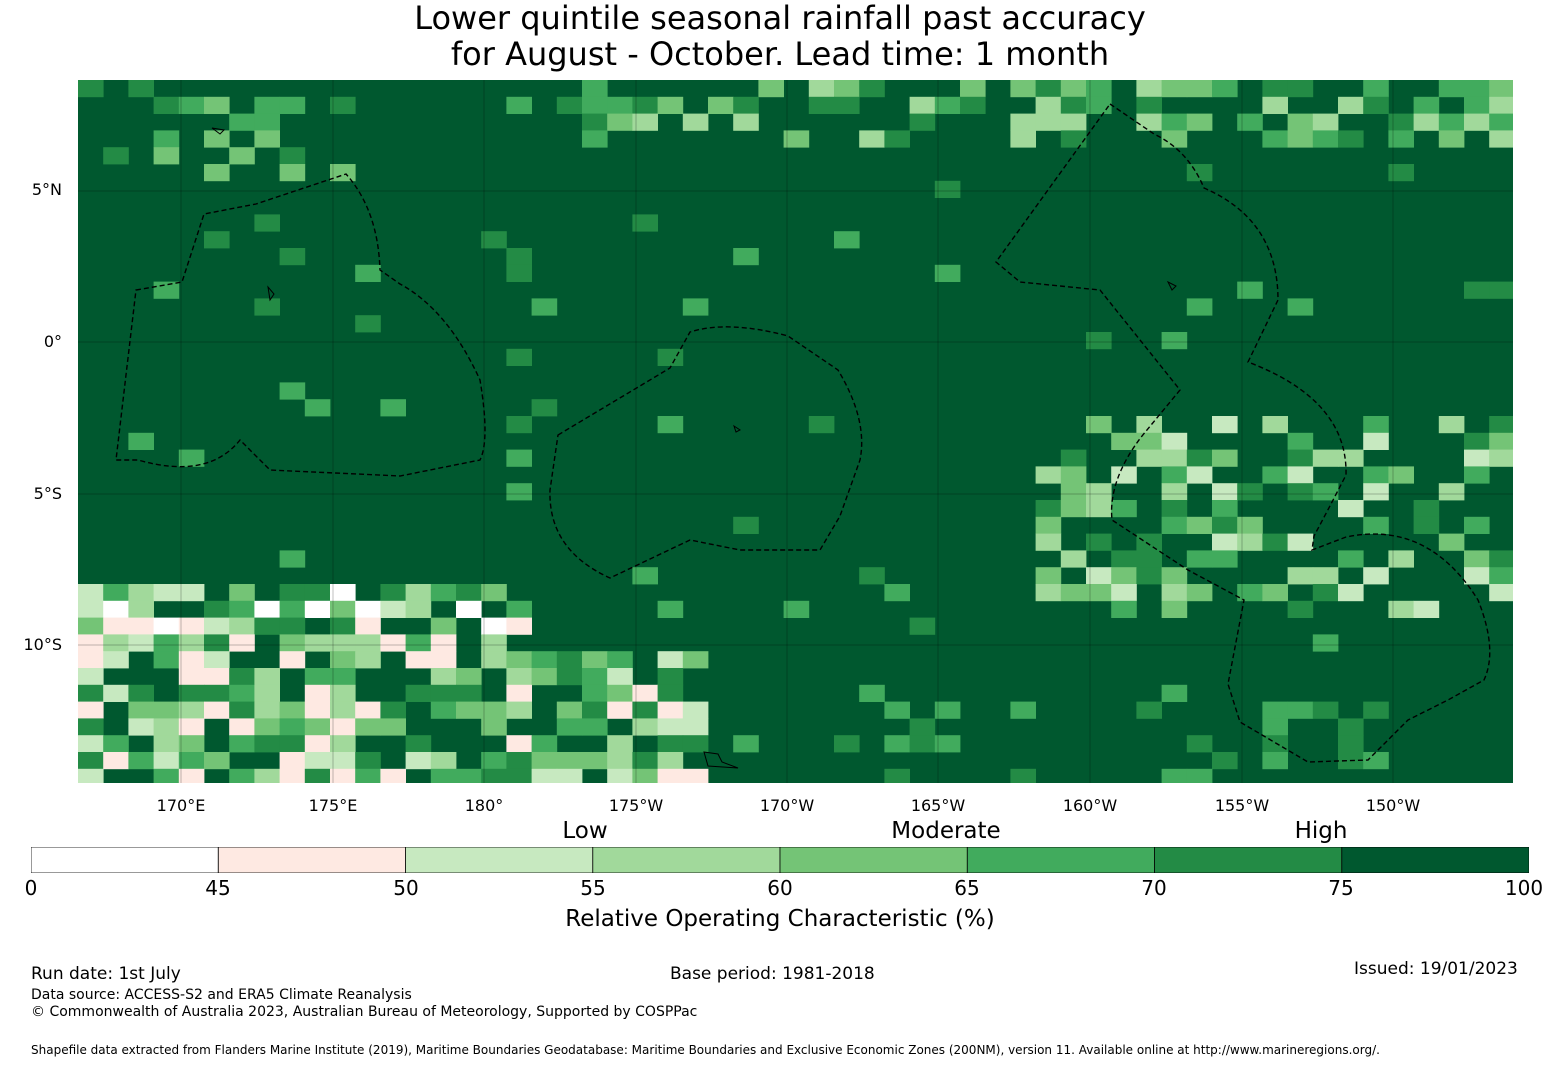 The height and width of the screenshot is (1065, 1560). I want to click on lat-label-5n: 5°N, so click(46, 189).